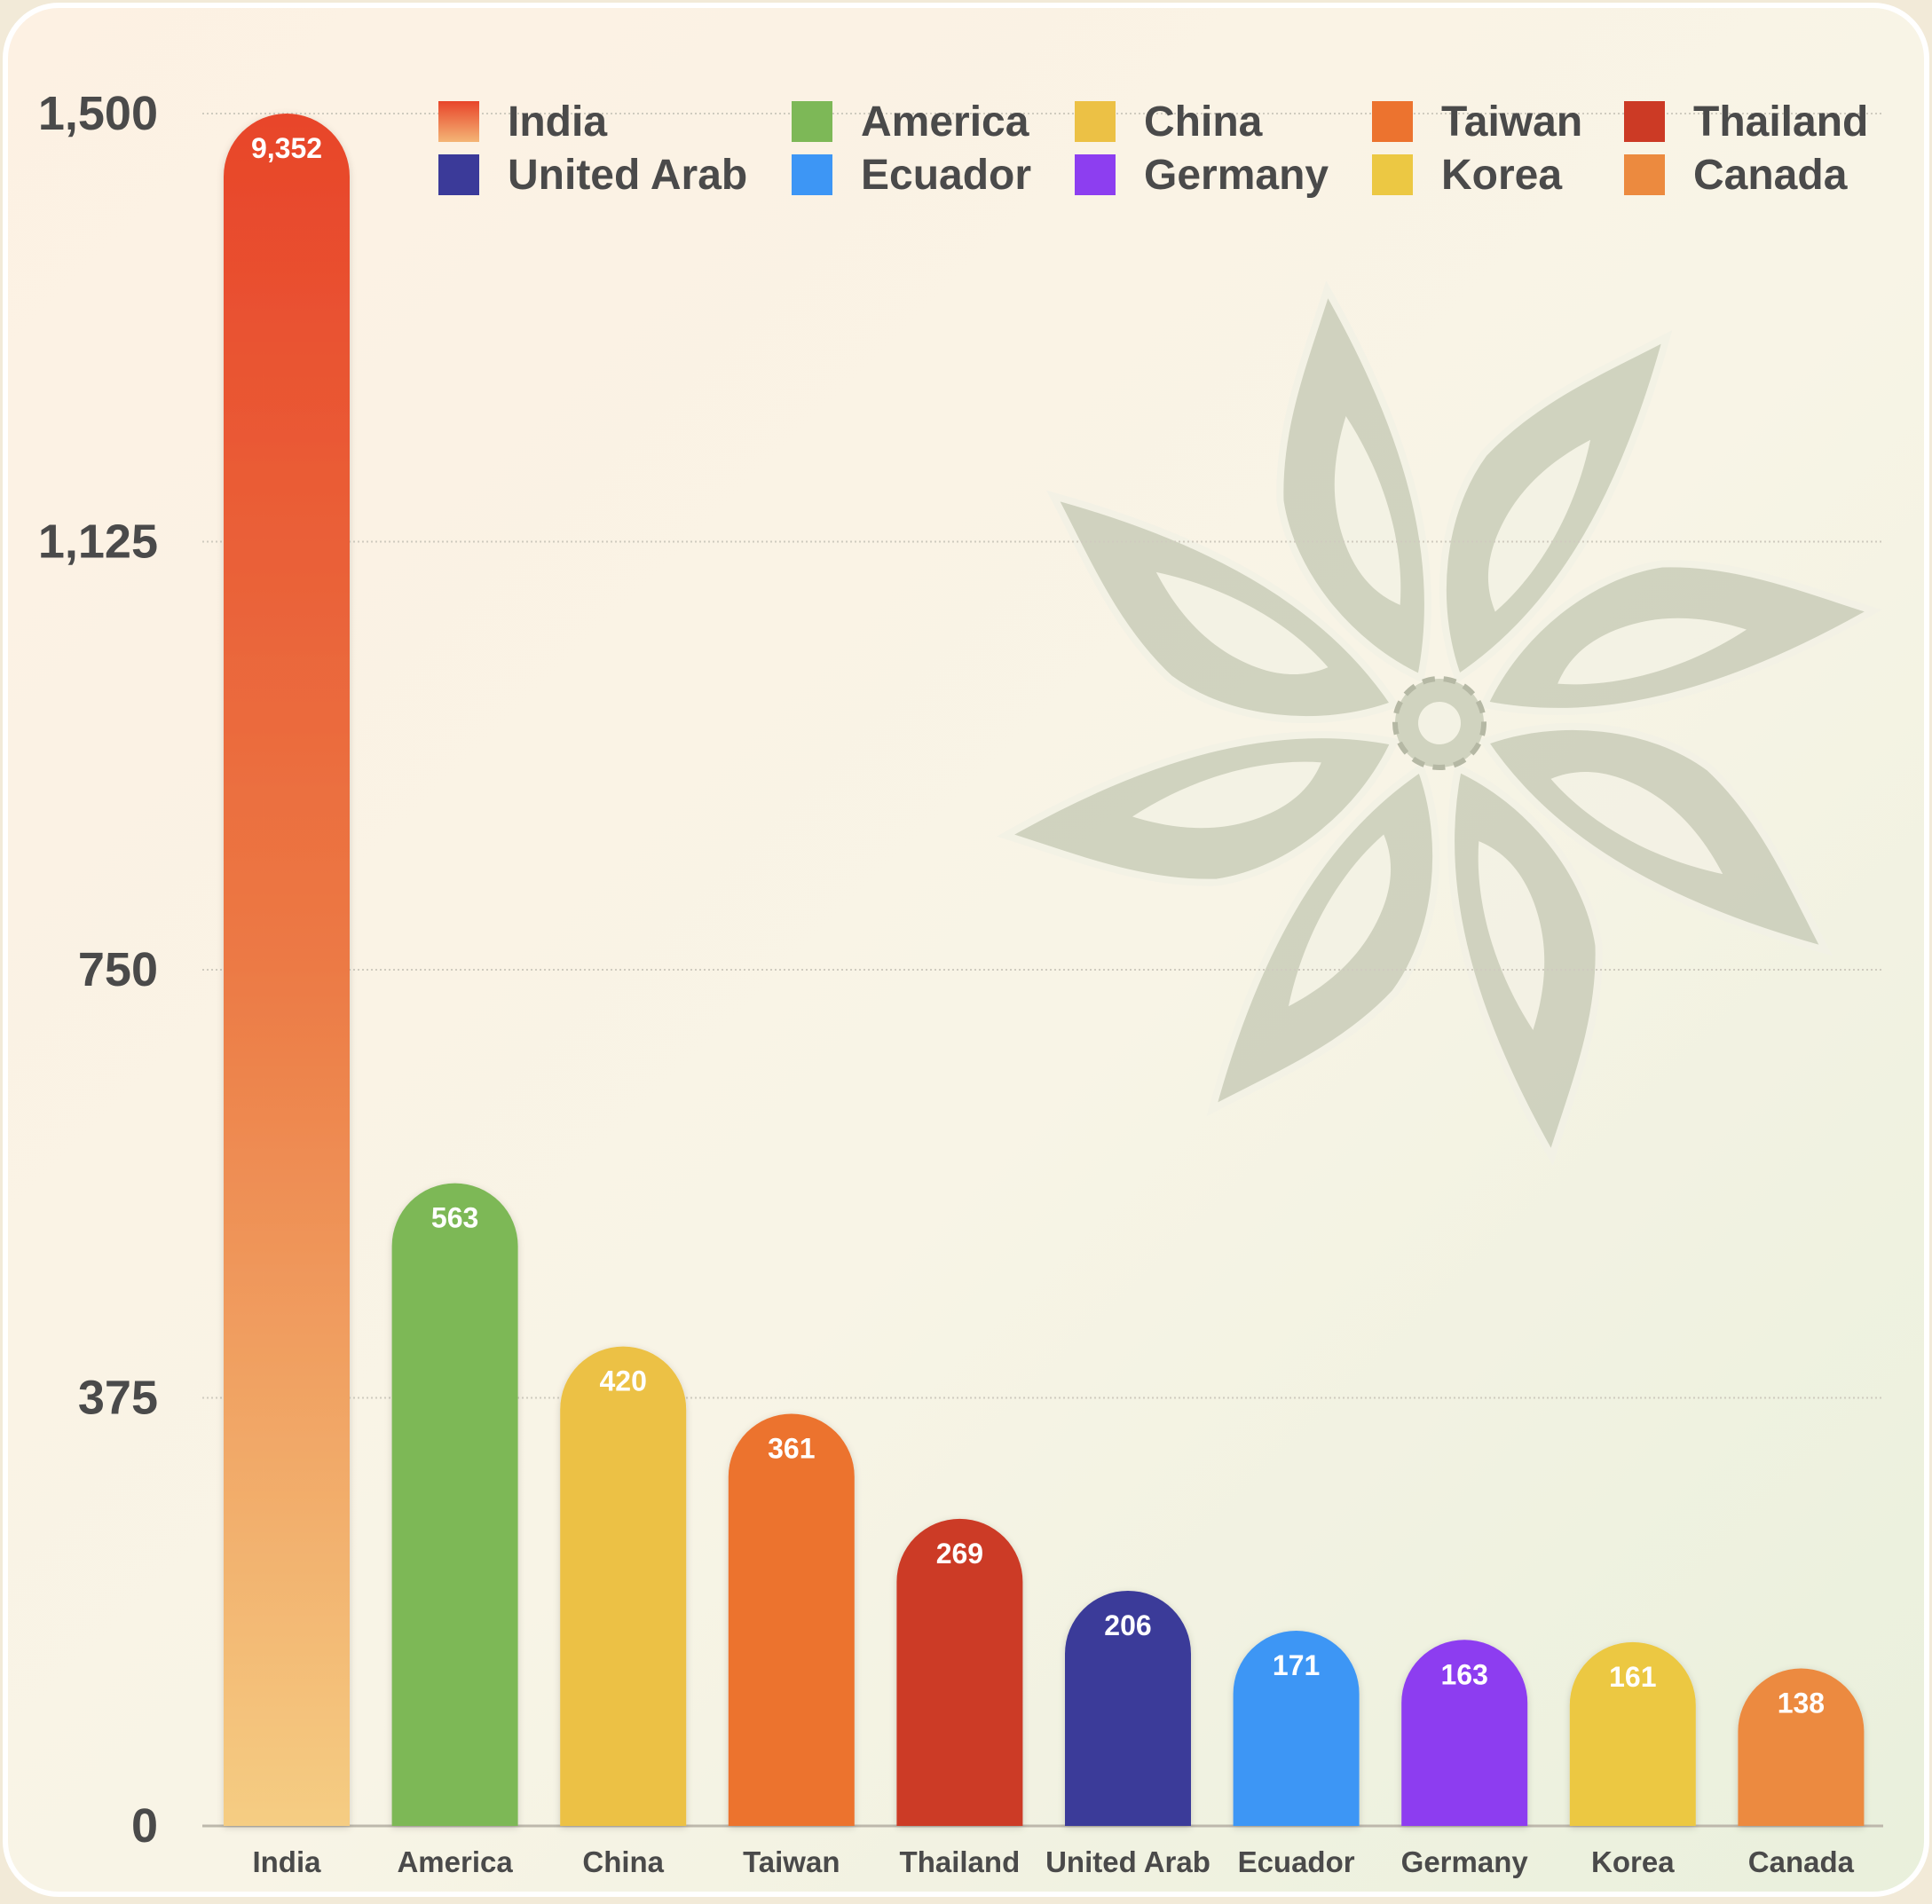 Image resolution: width=1932 pixels, height=1904 pixels. What do you see at coordinates (144, 1826) in the screenshot?
I see `y-tick-label: 0` at bounding box center [144, 1826].